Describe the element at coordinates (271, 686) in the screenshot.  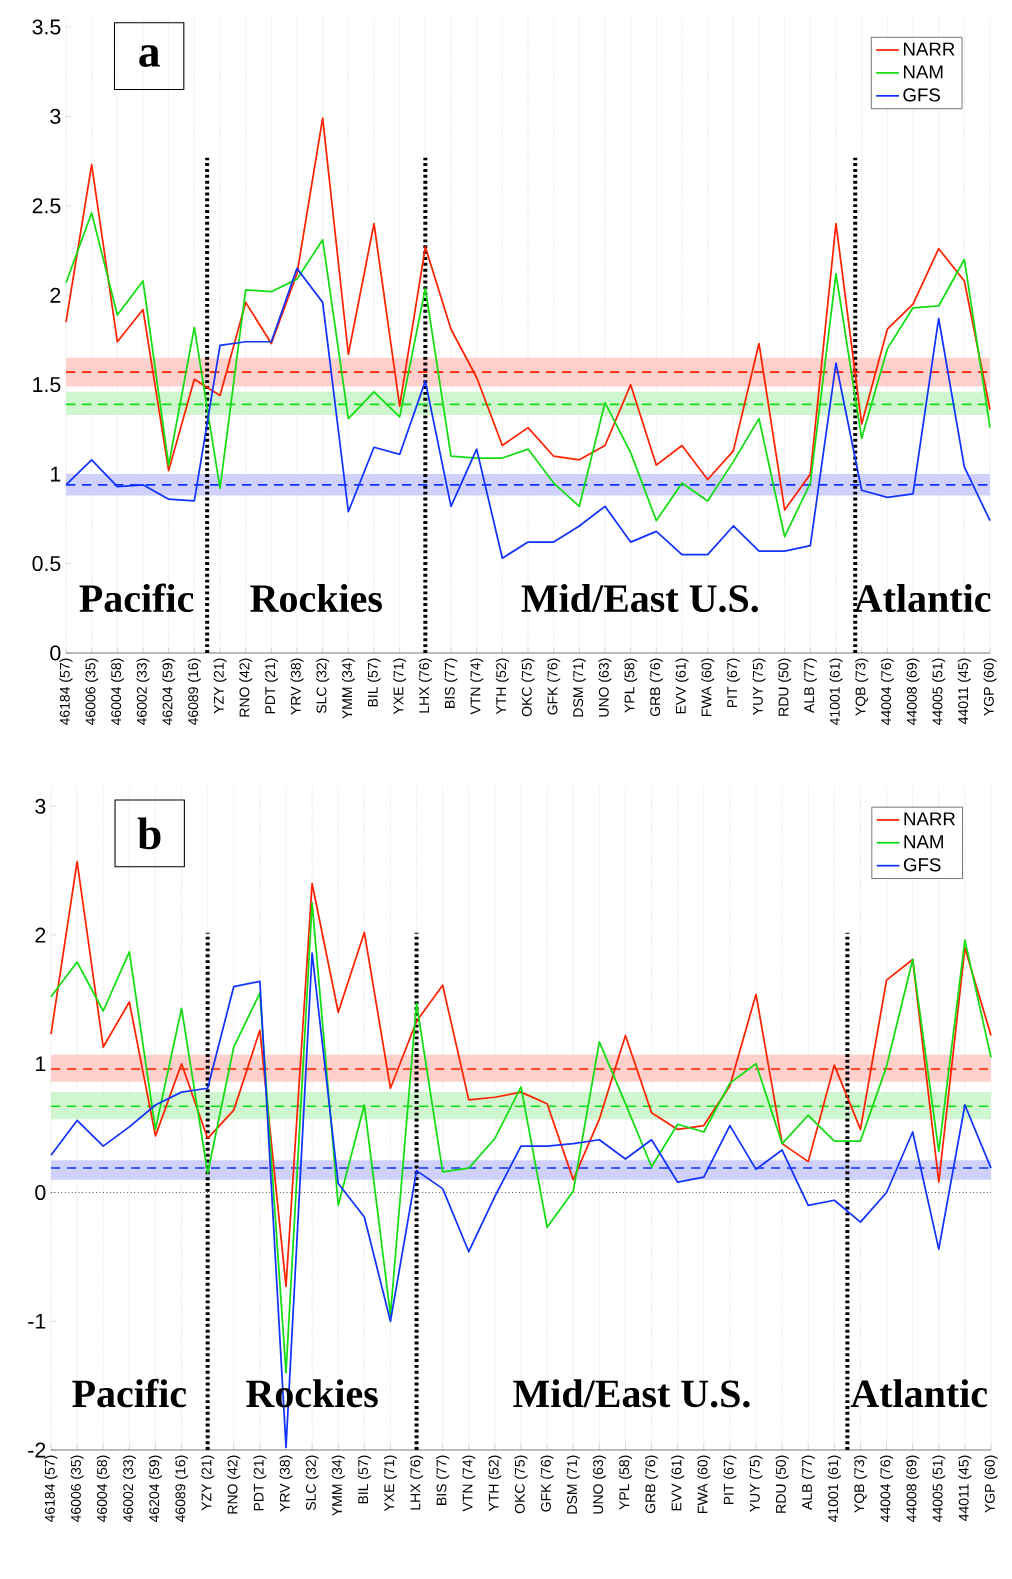
I see `x-tick-label: PDT (21)` at that location.